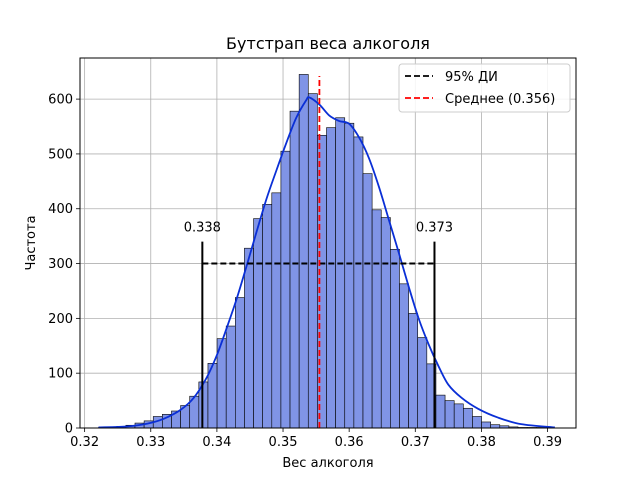 The image size is (640, 484). I want to click on y-tick-label: 300, so click(60, 264).